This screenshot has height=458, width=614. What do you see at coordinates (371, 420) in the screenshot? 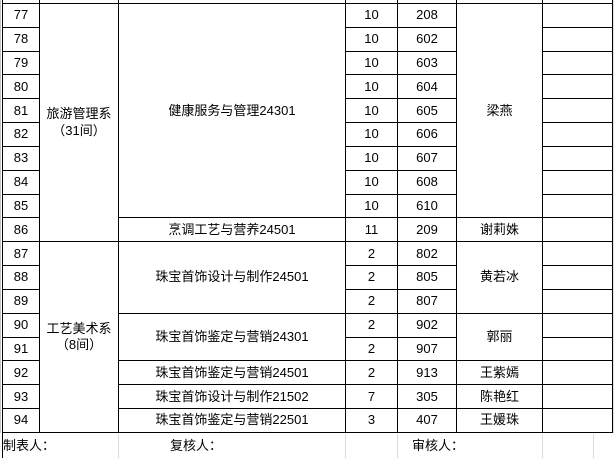
I see `room-count-cell: 3` at bounding box center [371, 420].